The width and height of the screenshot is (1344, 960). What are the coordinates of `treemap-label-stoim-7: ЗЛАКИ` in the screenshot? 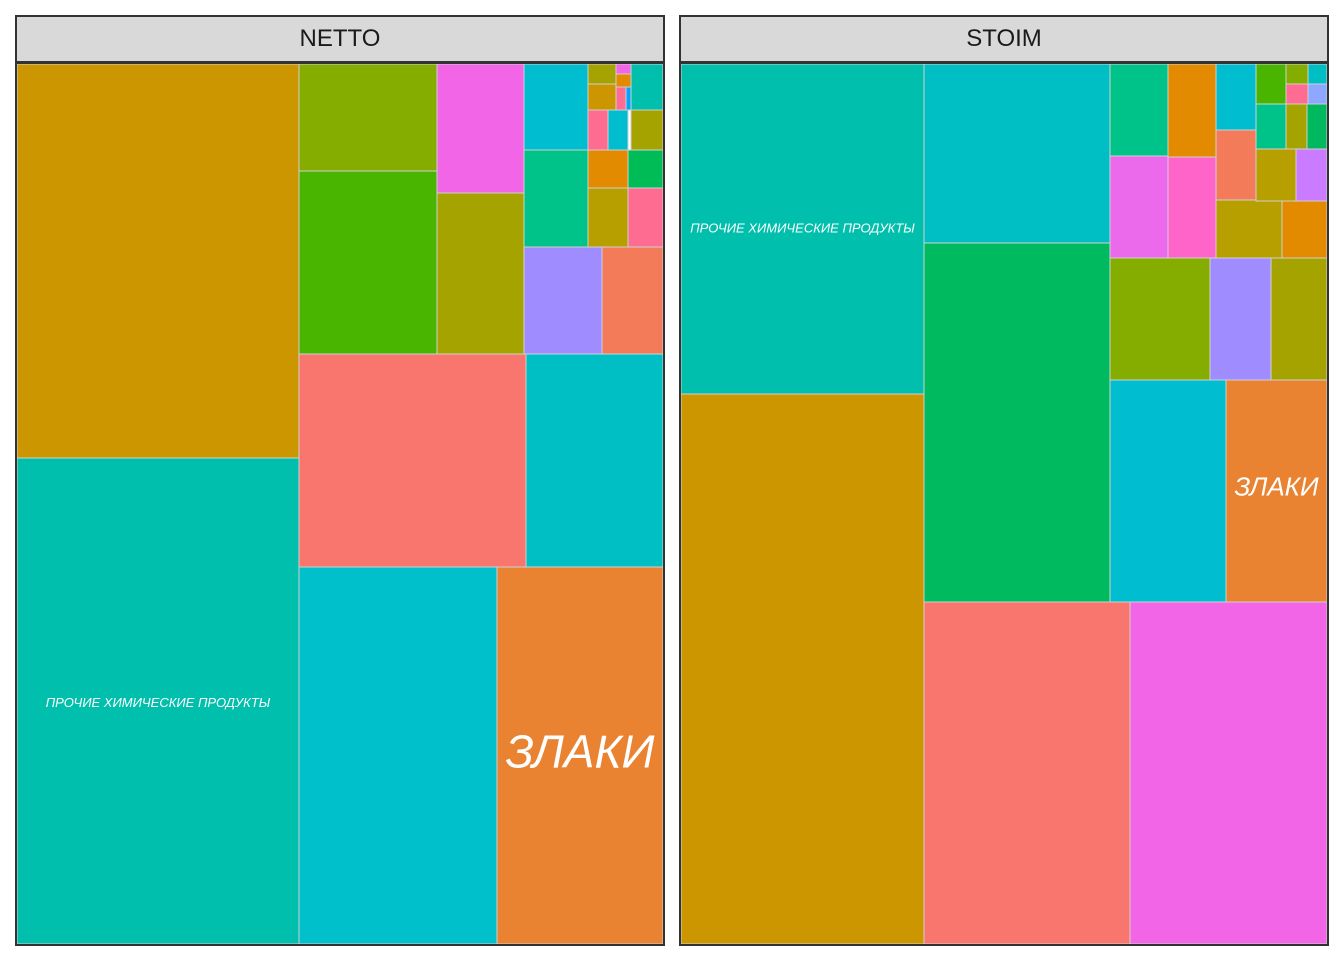 It's located at (1276, 487).